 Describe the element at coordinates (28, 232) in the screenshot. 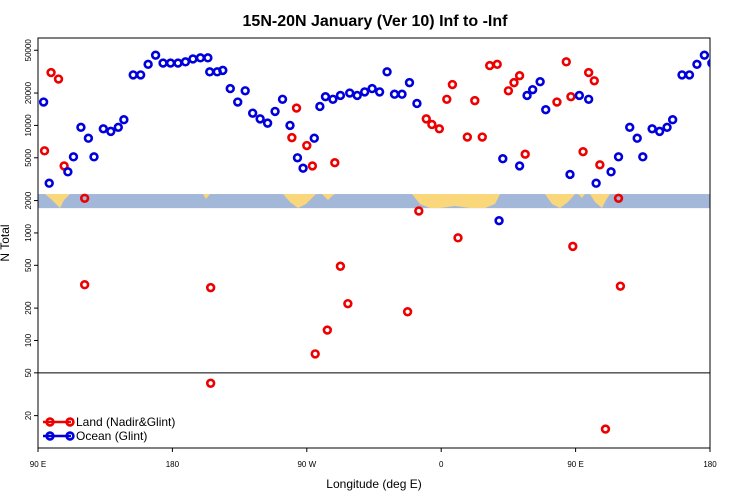

I see `y-tick-label: 1000` at that location.